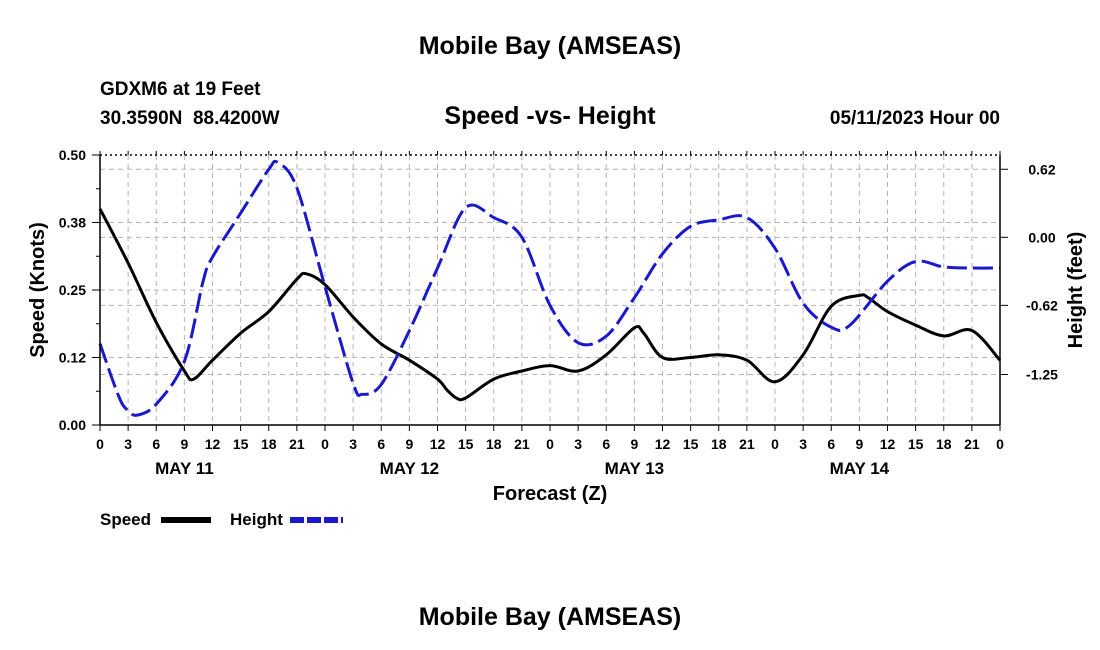 The image size is (1100, 650). I want to click on footer-title: Mobile Bay (AMSEAS), so click(550, 617).